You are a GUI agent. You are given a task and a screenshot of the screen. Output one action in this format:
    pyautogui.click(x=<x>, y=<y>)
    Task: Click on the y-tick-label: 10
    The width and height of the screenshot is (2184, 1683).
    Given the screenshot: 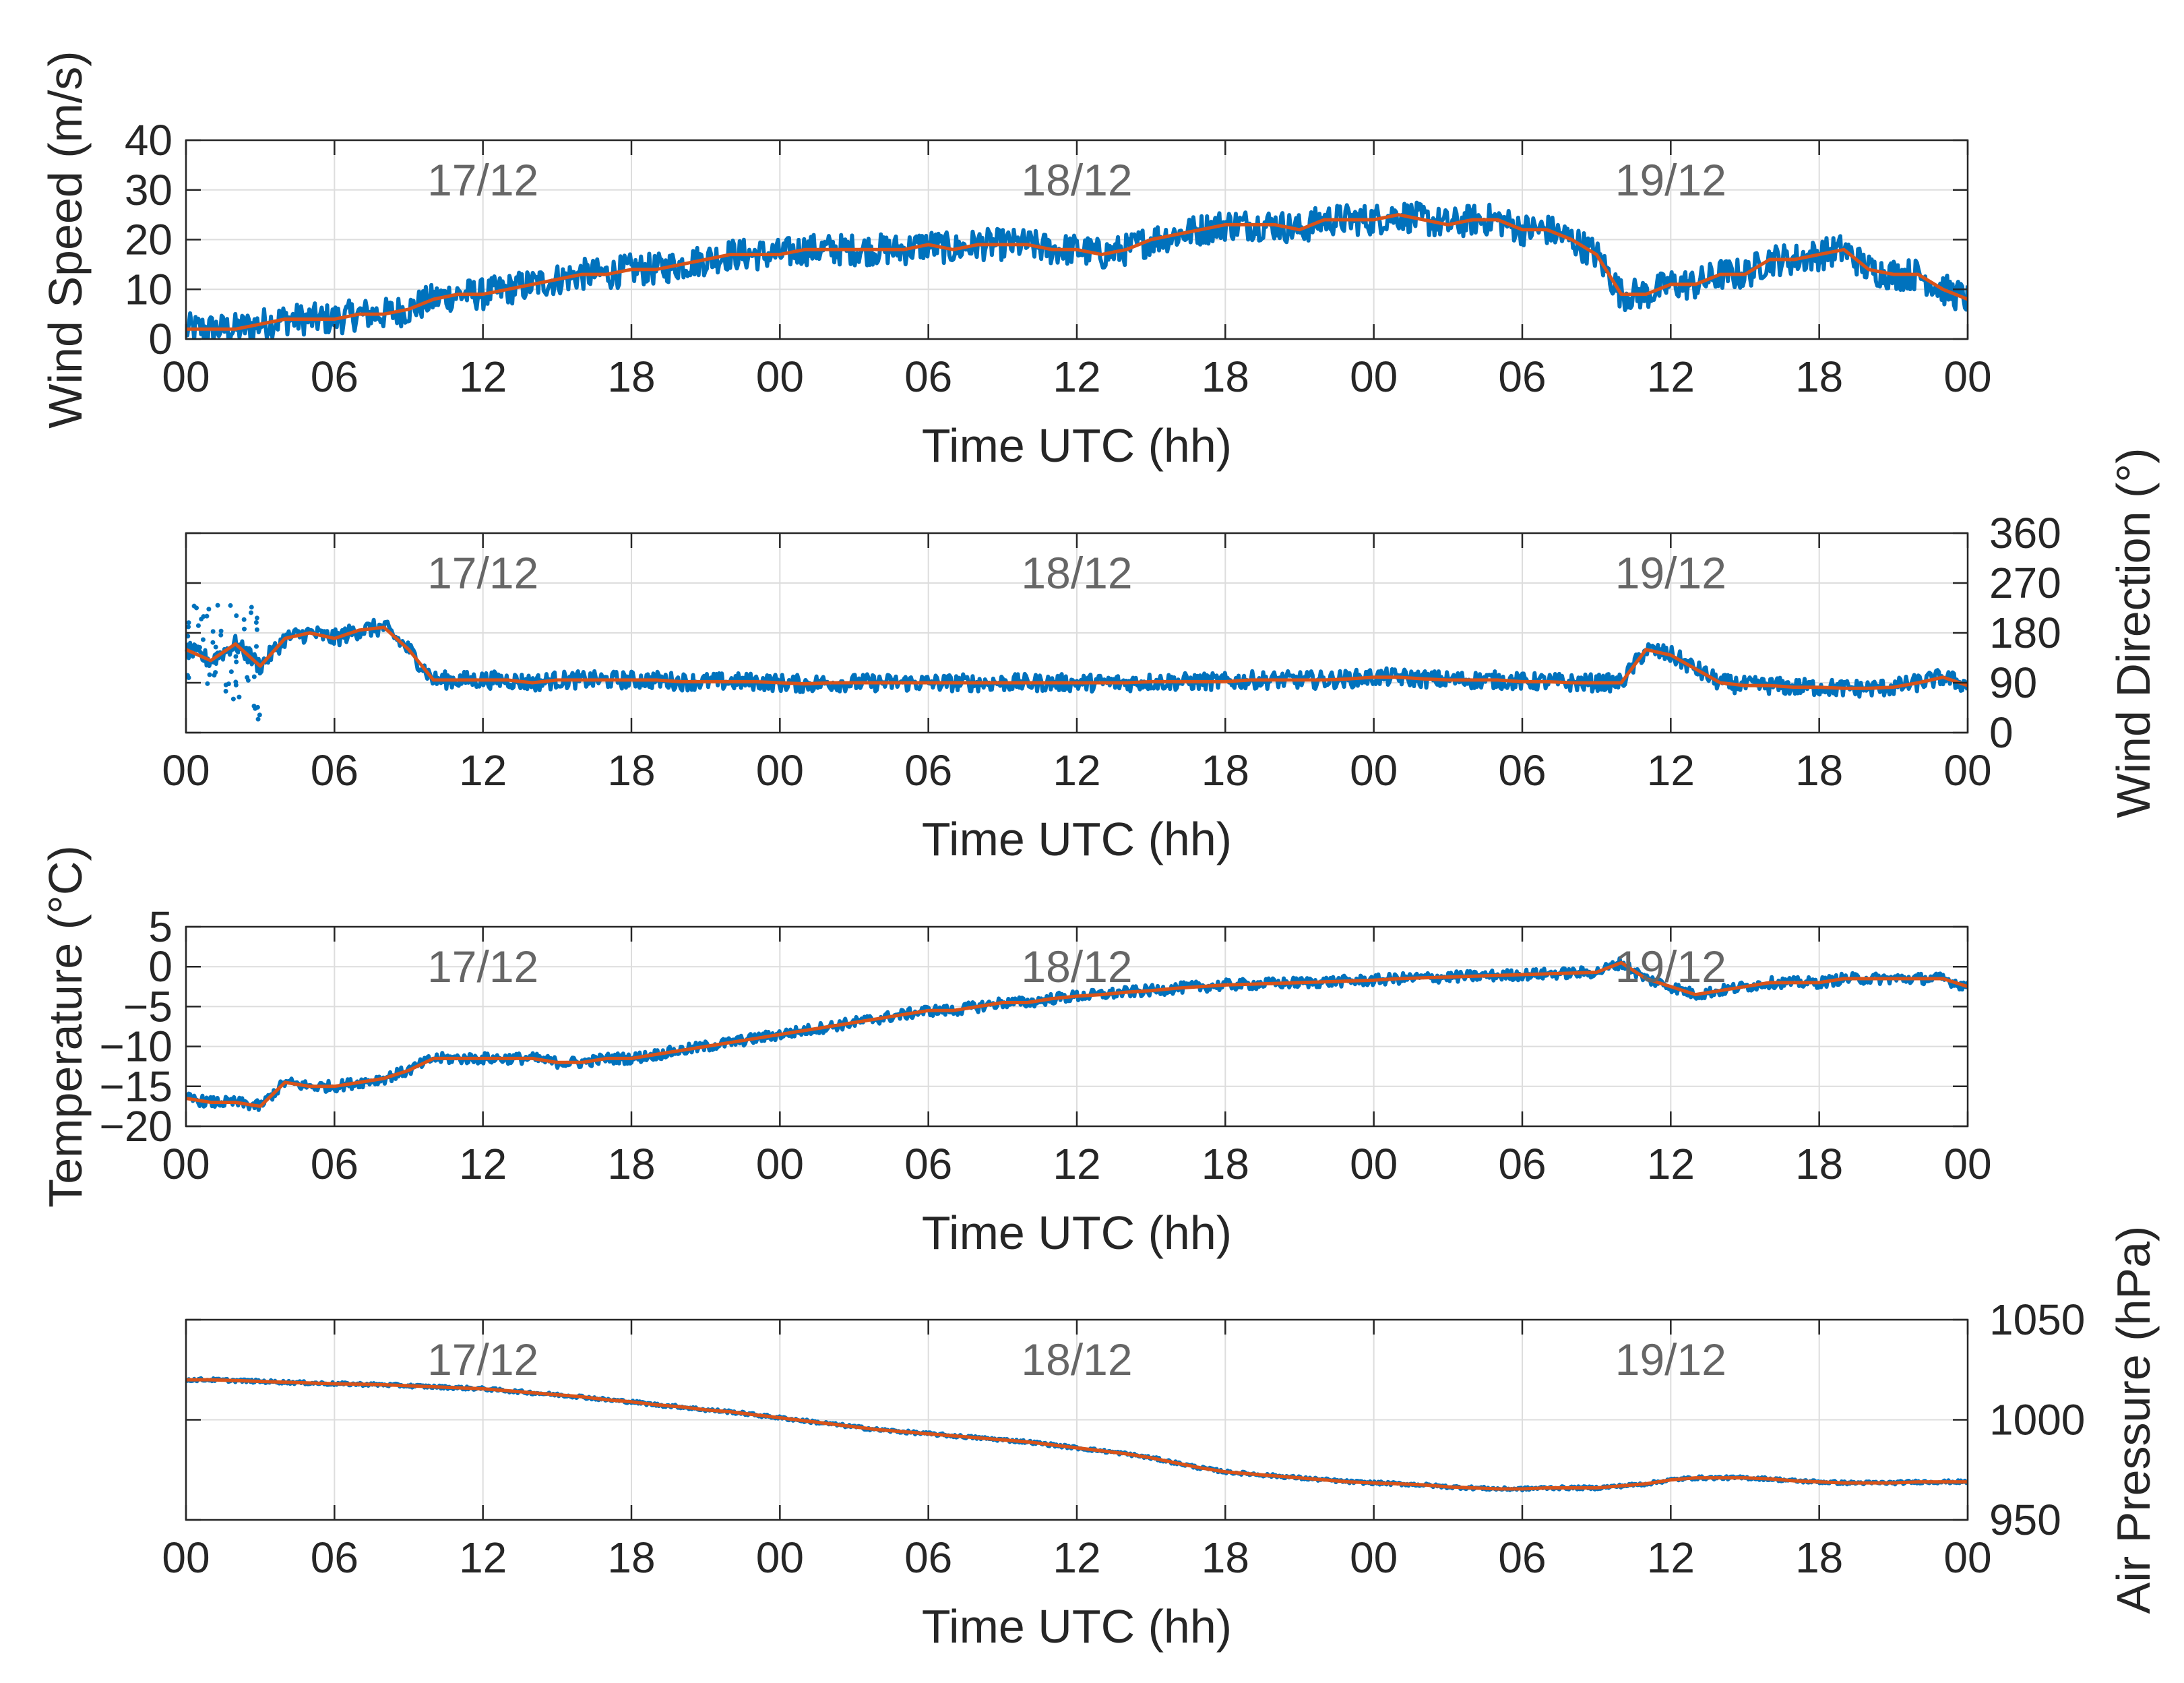 What is the action you would take?
    pyautogui.click(x=149, y=289)
    